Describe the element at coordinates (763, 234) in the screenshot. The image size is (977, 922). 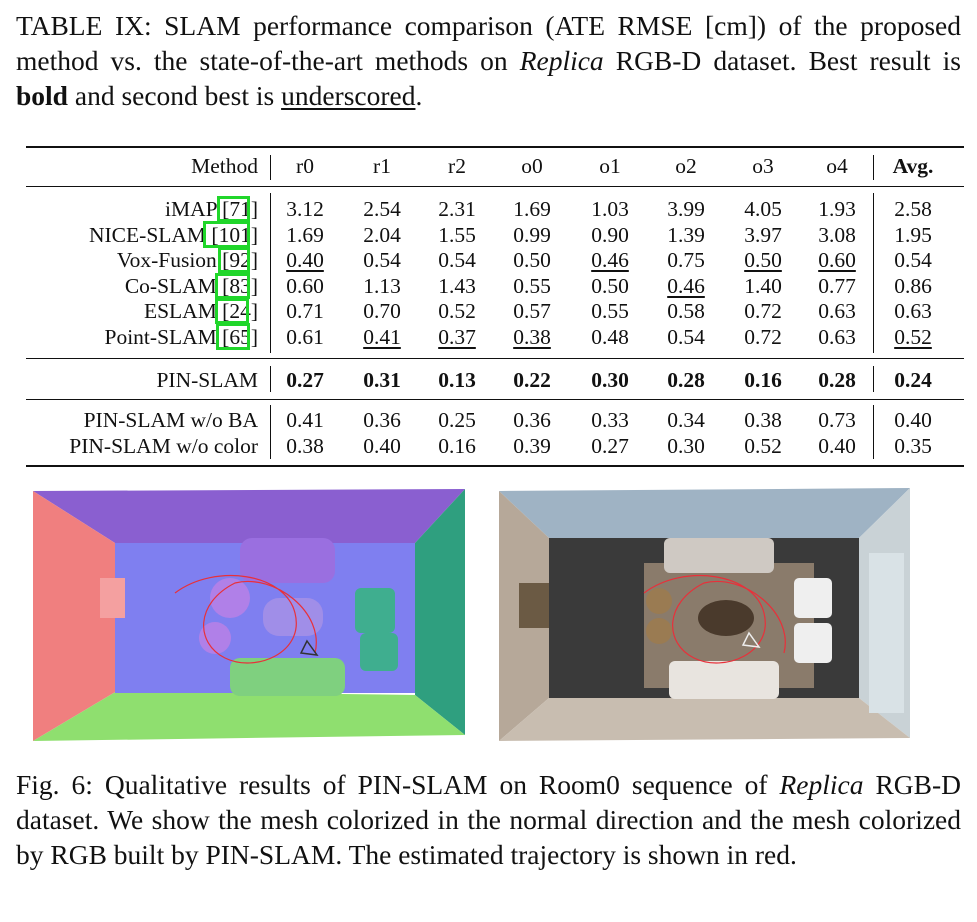
I see `table-cell: 3.97` at that location.